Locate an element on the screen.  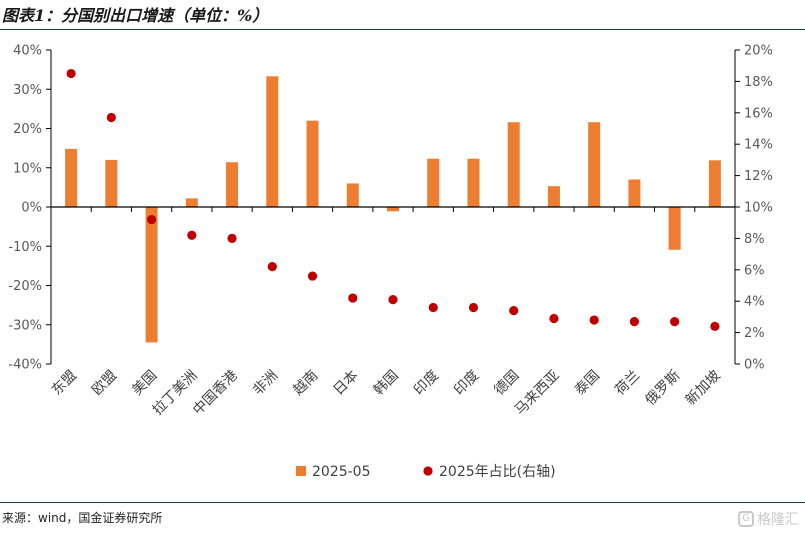
legend-label: 2025-05 is located at coordinates (341, 472).